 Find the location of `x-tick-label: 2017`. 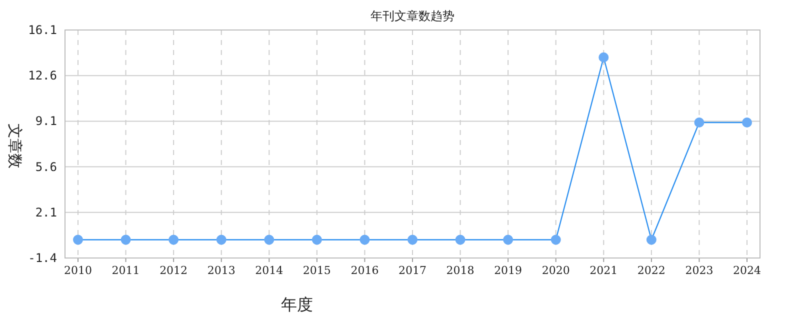

x-tick-label: 2017 is located at coordinates (412, 270).